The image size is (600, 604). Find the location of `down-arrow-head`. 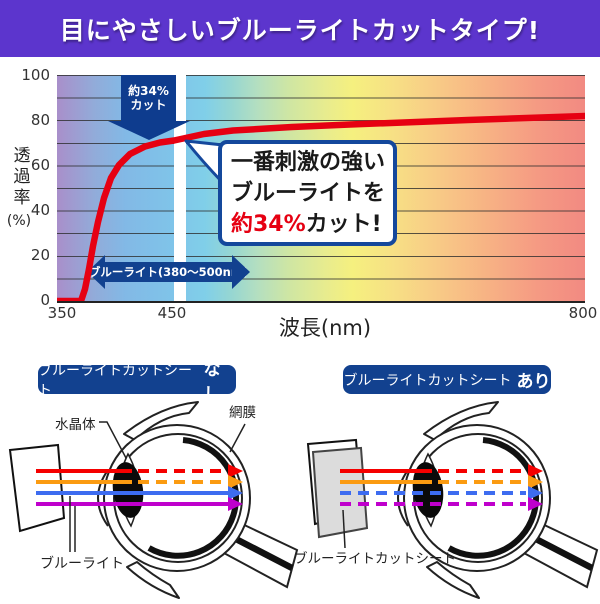

down-arrow-head is located at coordinates (149, 130).